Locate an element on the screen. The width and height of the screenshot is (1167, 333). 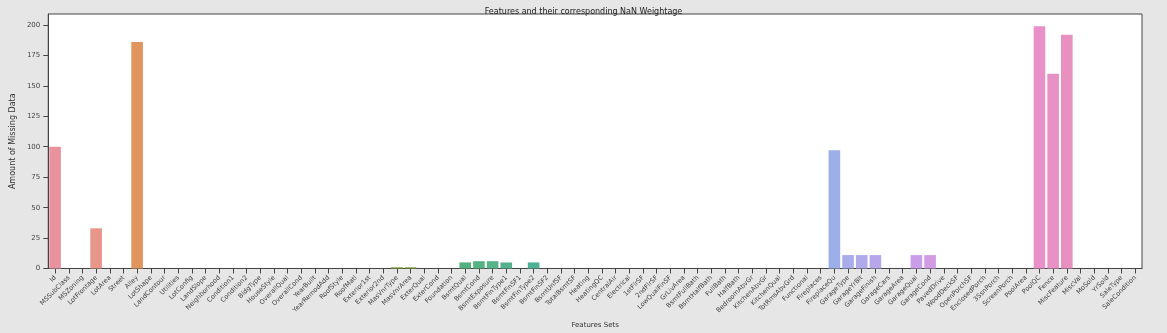
y-axis-title: Amount of Missing Data is located at coordinates (12, 141).